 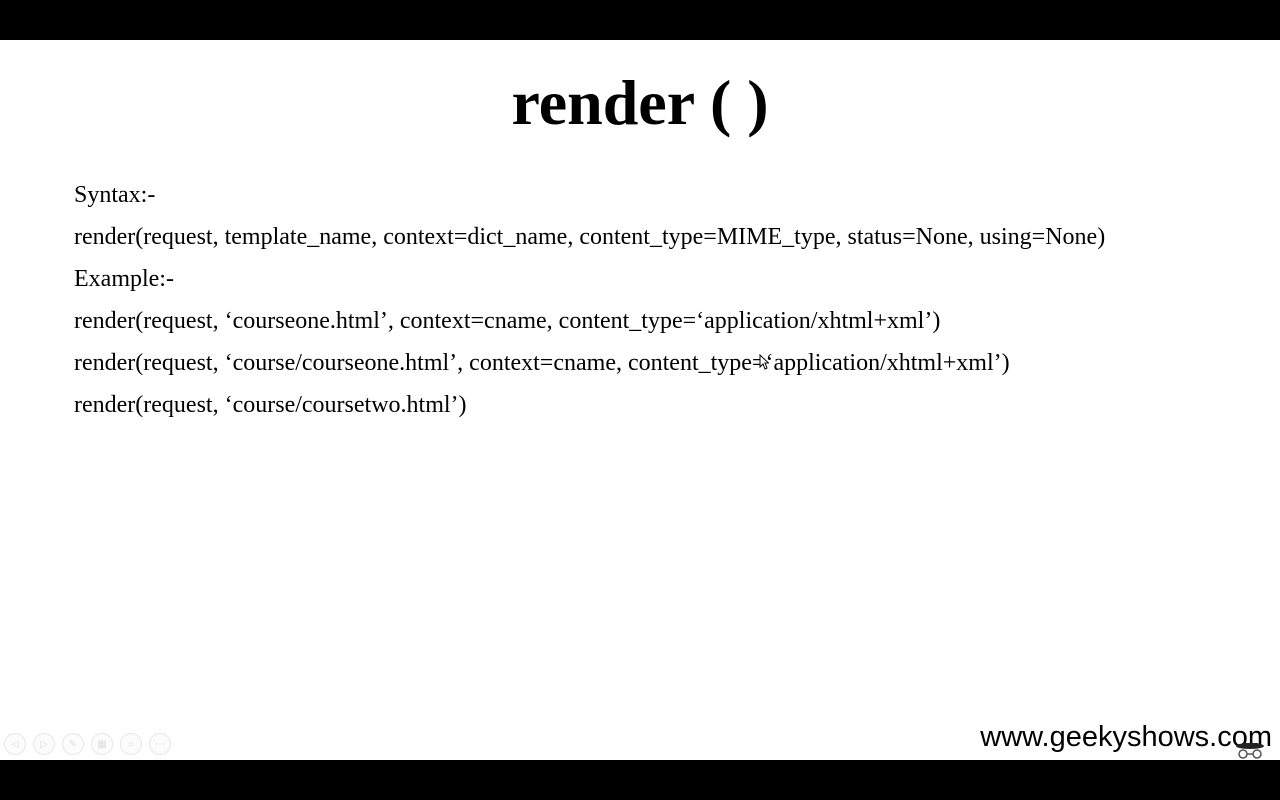 What do you see at coordinates (87, 744) in the screenshot?
I see `slideshow-controls: ◁ ▷ ✎ ▦ ⌕ ⋯` at bounding box center [87, 744].